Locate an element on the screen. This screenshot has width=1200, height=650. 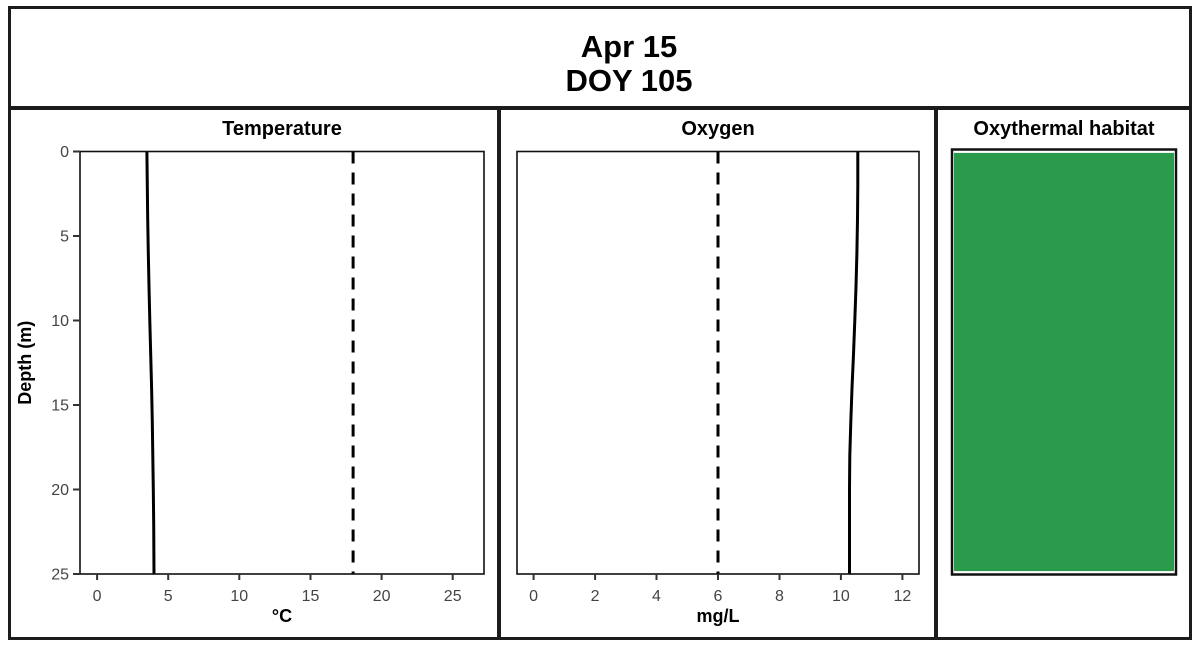
figure-title-doy: DOY 105 is located at coordinates (629, 80).